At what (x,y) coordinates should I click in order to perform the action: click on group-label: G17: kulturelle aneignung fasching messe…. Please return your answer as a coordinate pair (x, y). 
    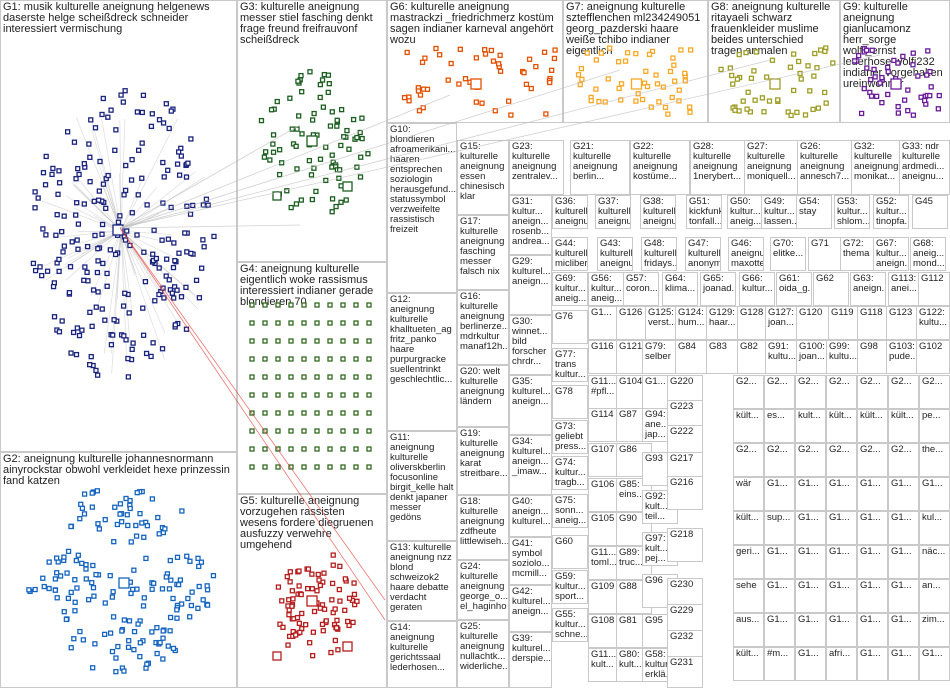
    Looking at the image, I should click on (484, 246).